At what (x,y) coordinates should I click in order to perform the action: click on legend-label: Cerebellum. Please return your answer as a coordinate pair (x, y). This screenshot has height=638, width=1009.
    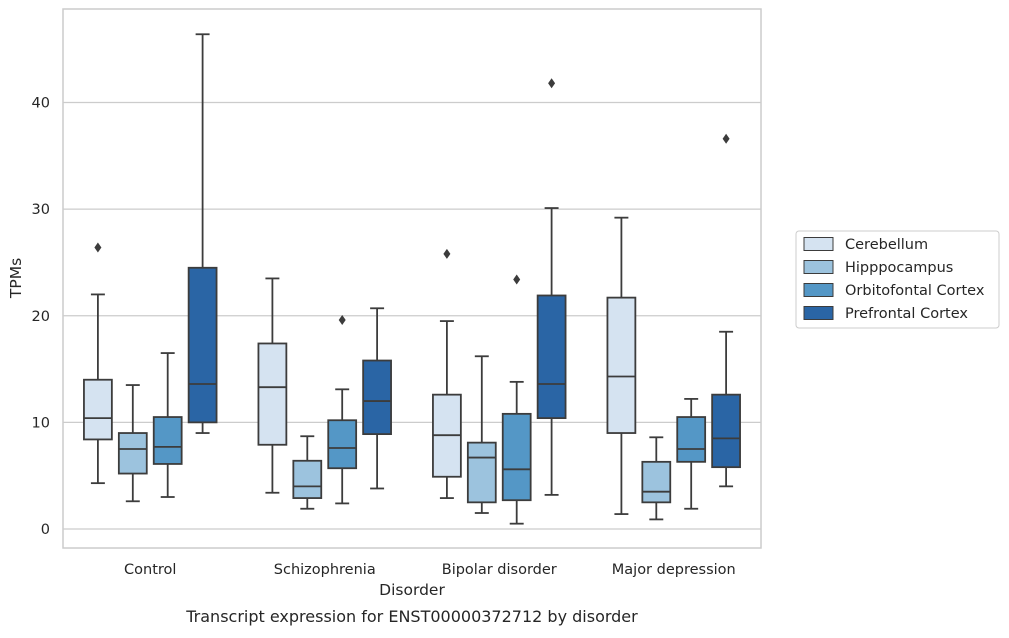
    Looking at the image, I should click on (886, 245).